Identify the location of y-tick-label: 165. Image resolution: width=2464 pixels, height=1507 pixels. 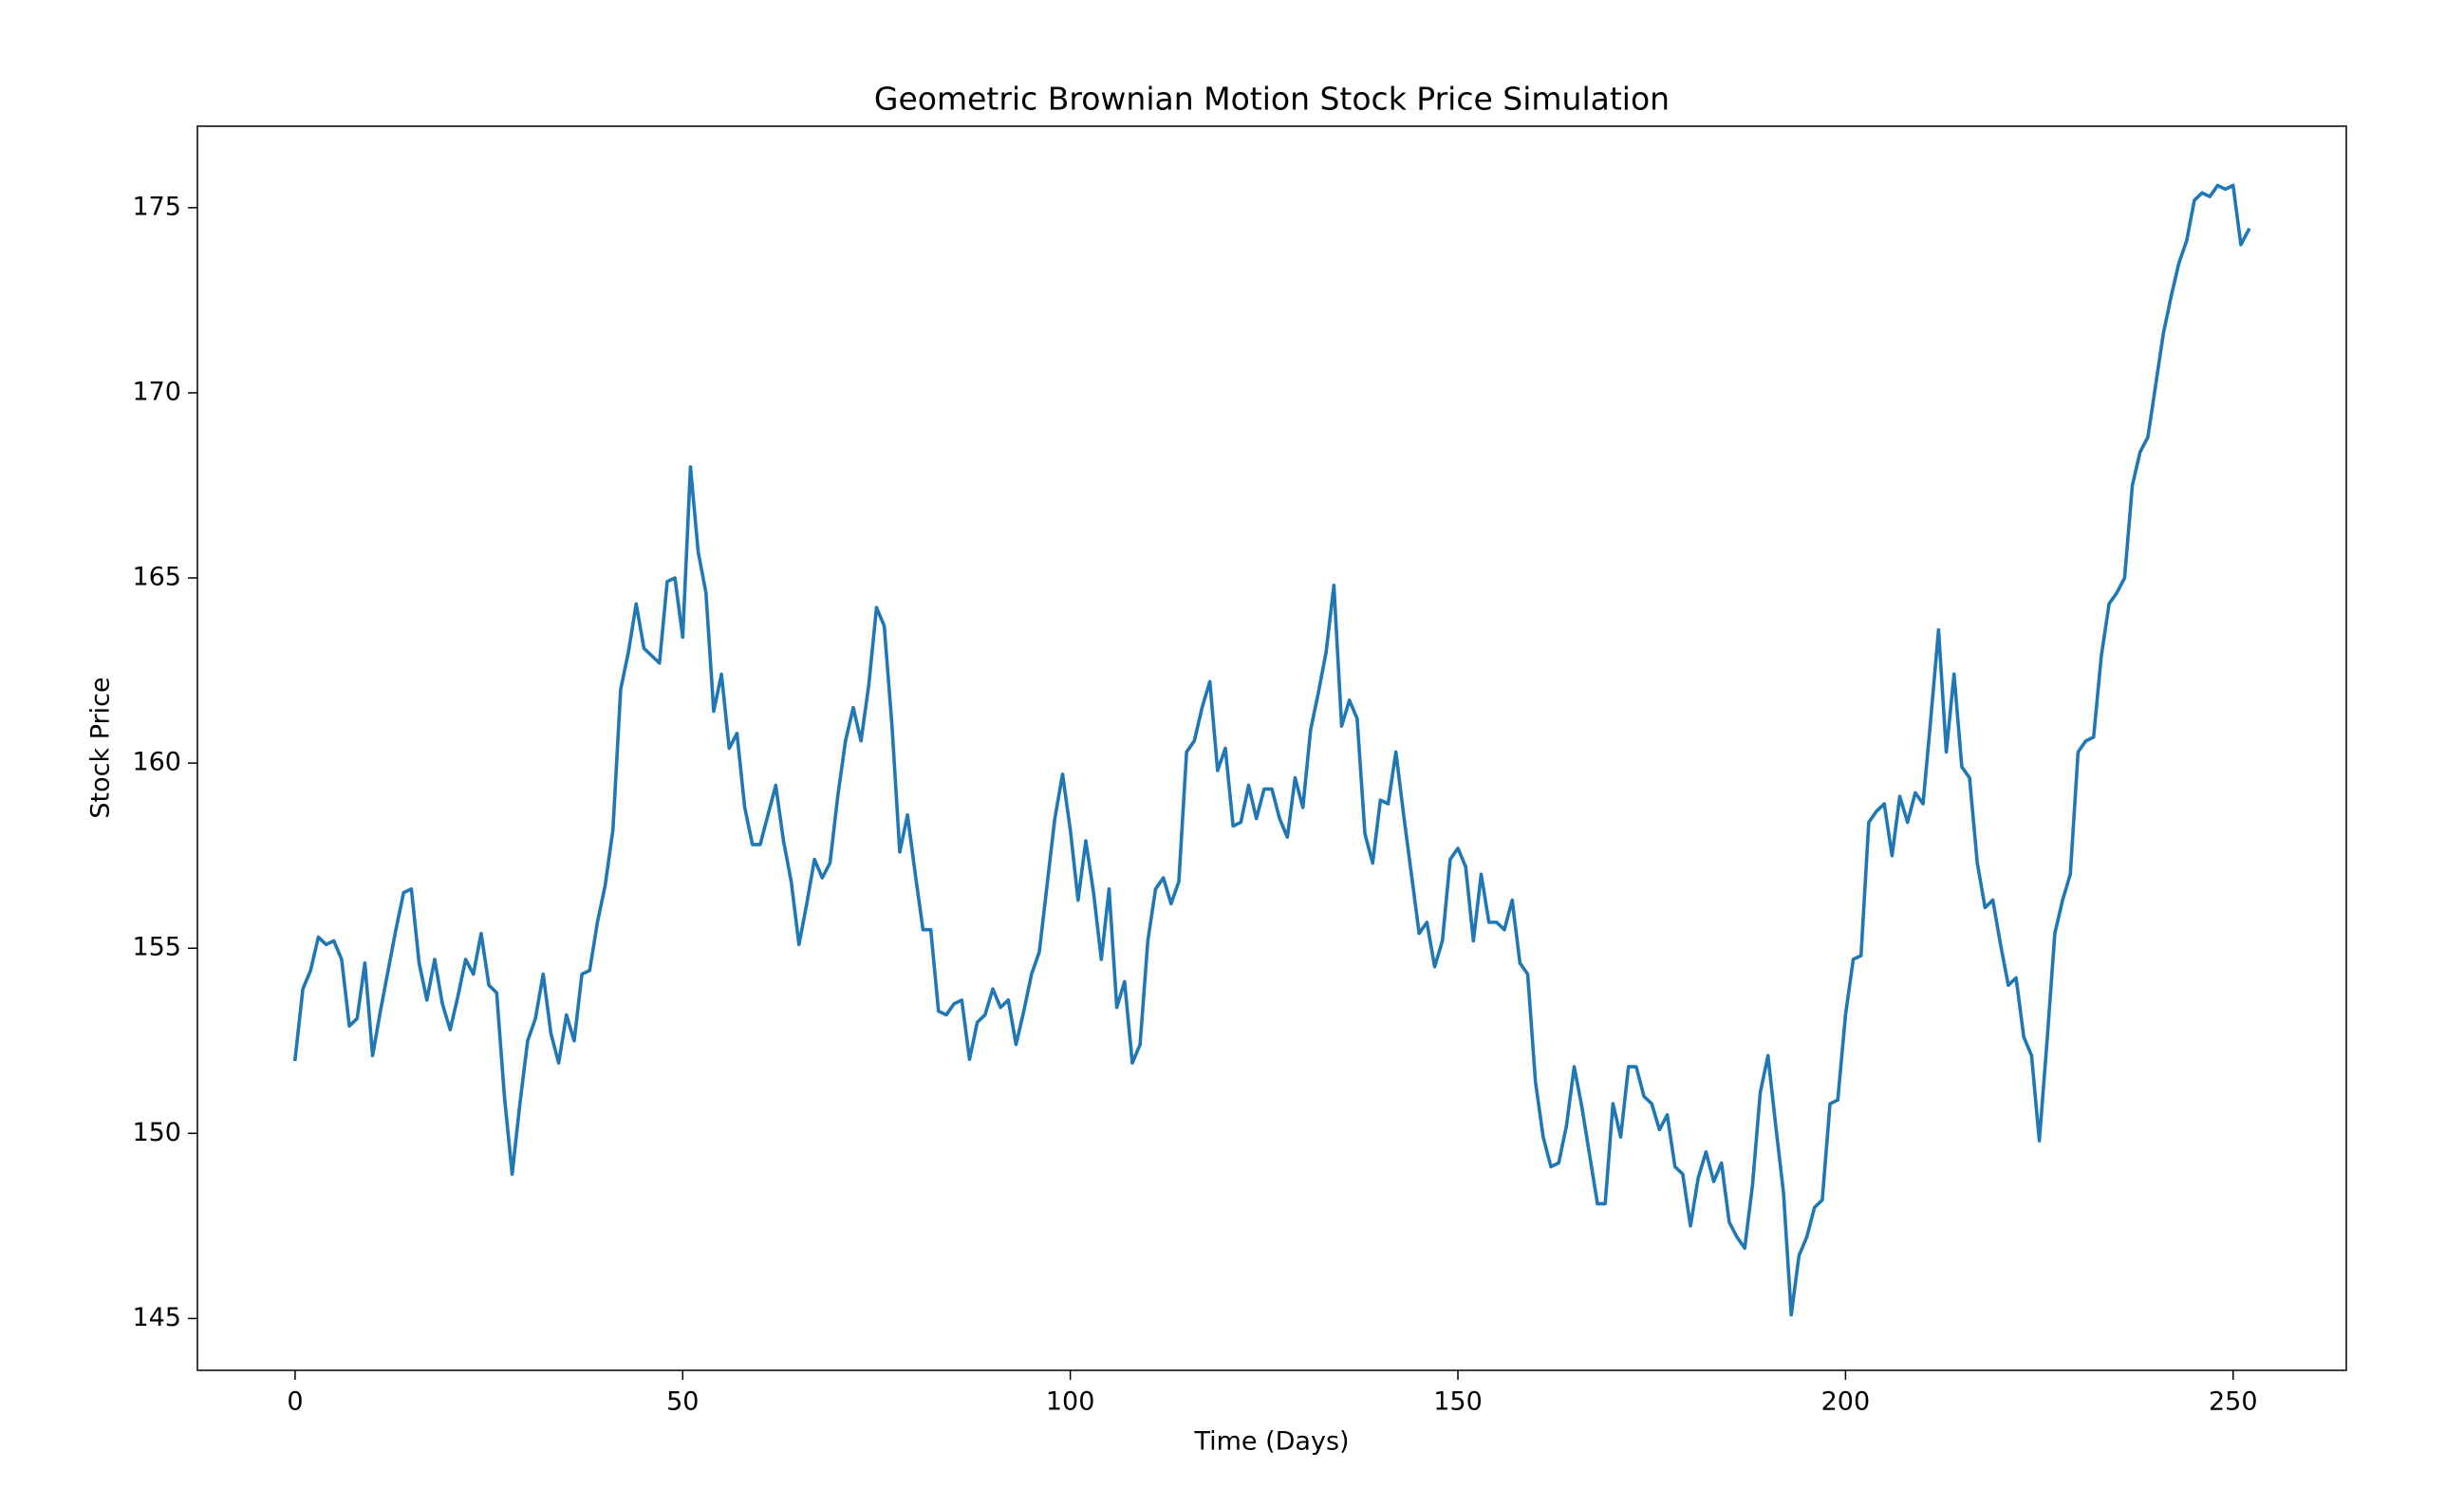
(157, 578).